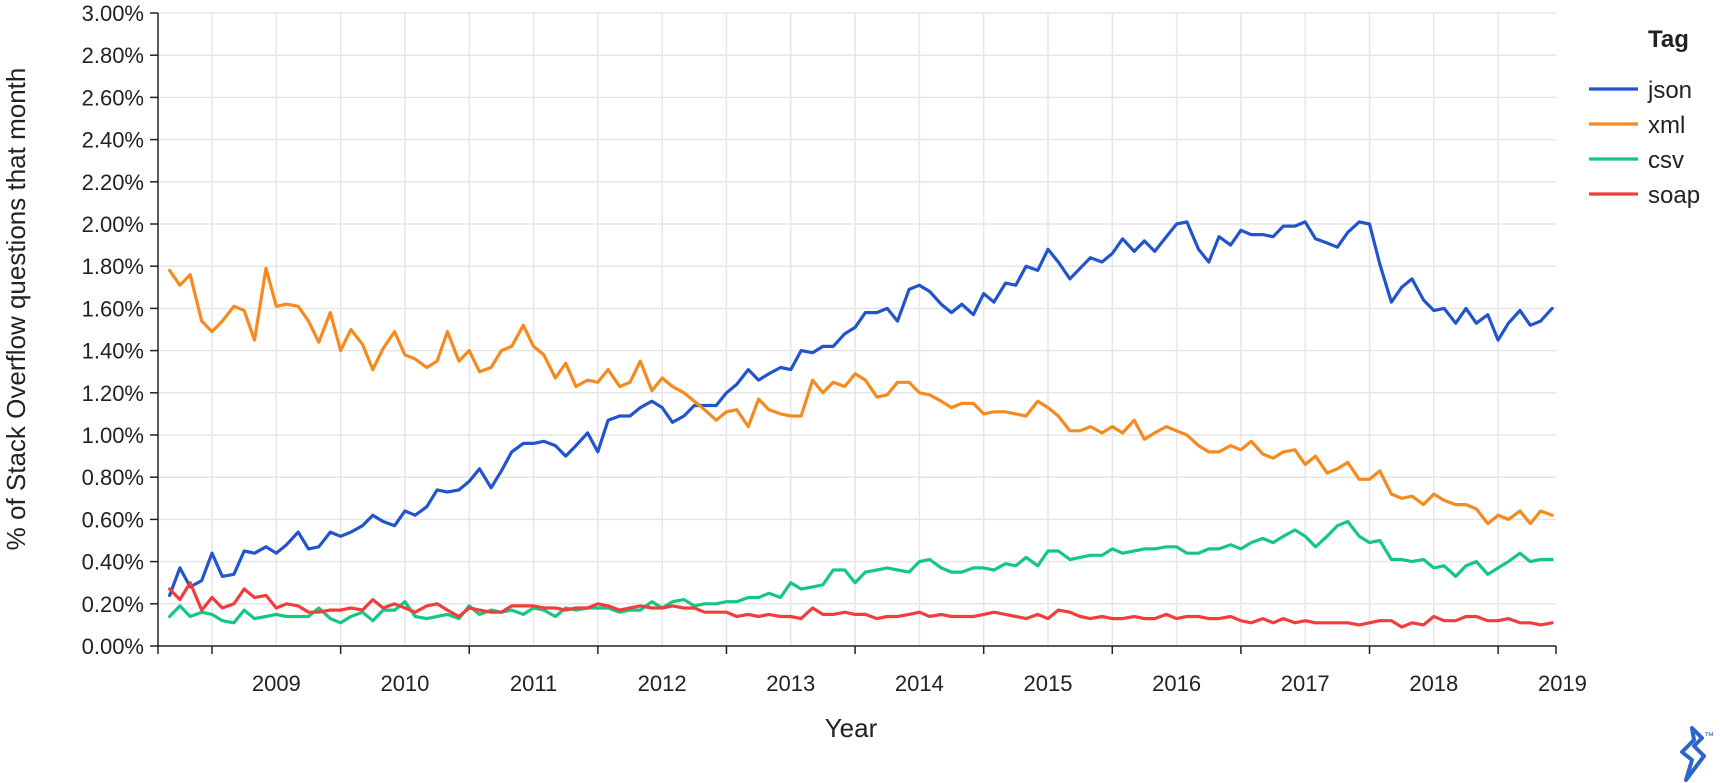 The height and width of the screenshot is (783, 1720). I want to click on y-tick-label: 2.80%, so click(113, 55).